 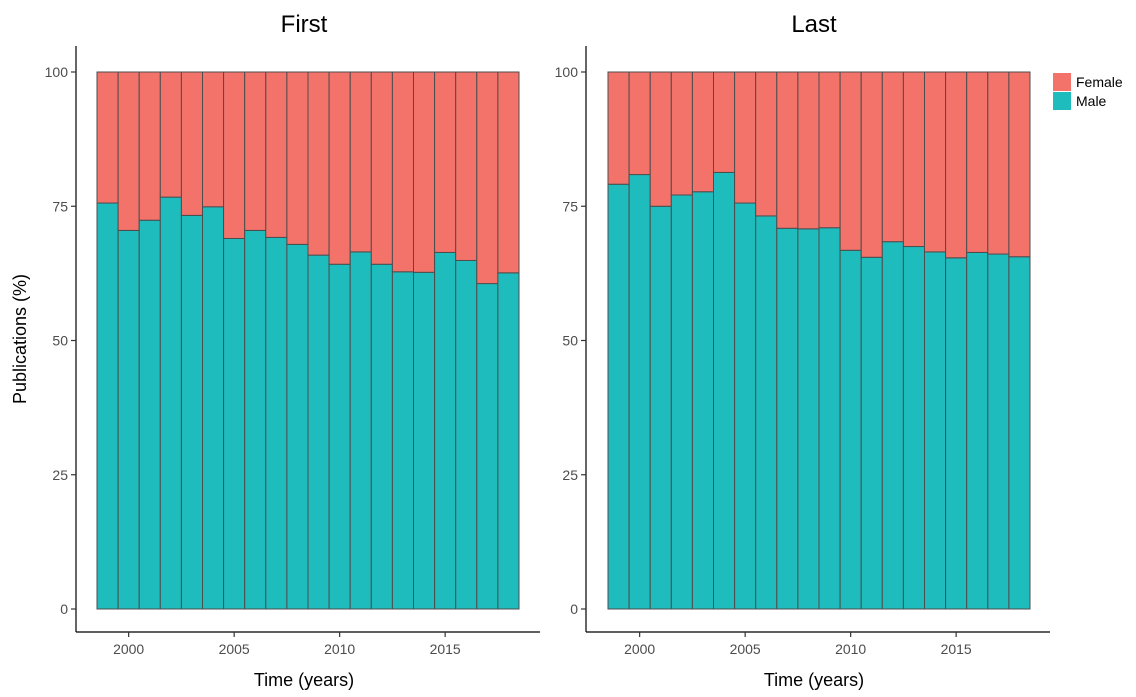 I want to click on bar-female-first-2013, so click(x=402, y=172).